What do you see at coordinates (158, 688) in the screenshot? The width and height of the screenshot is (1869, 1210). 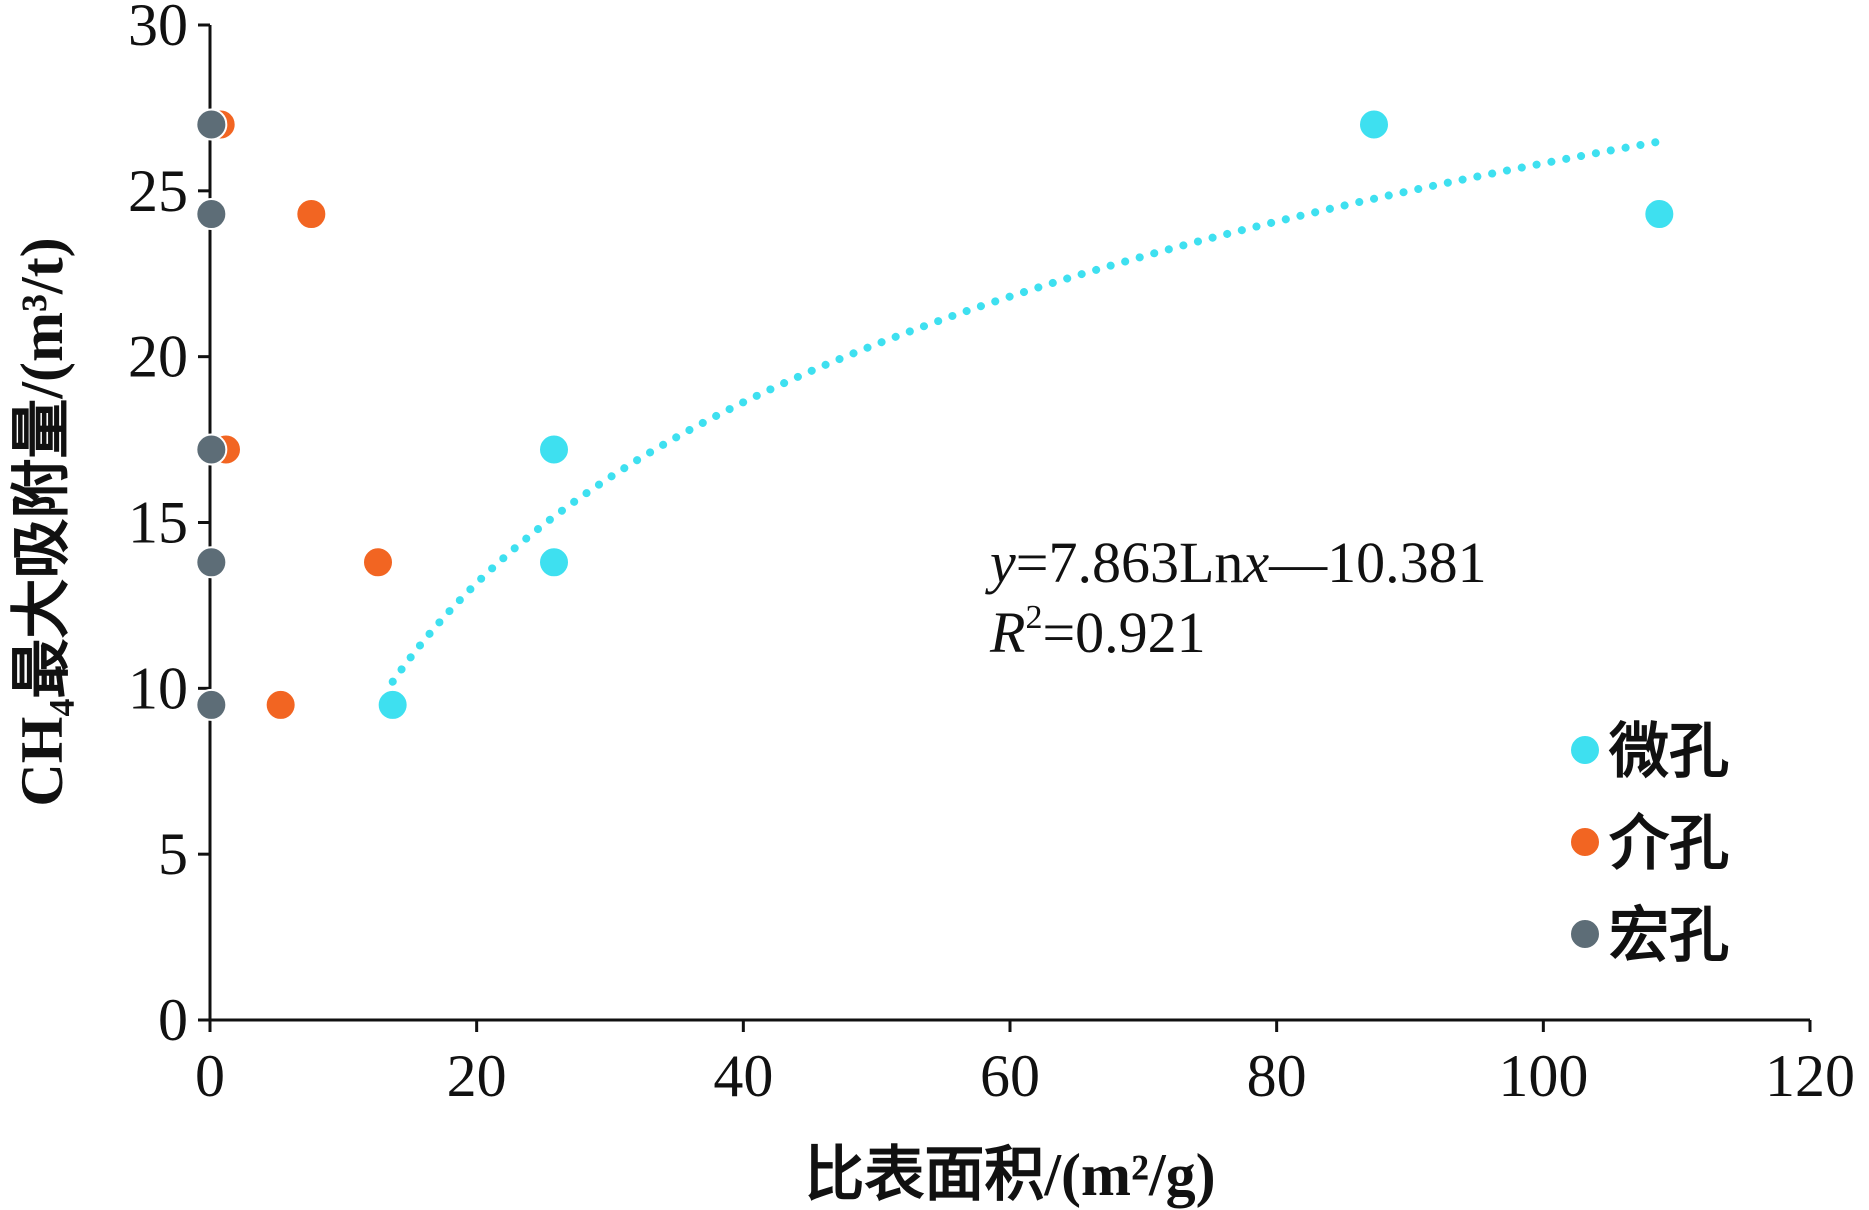 I see `y-tick-label: 10` at bounding box center [158, 688].